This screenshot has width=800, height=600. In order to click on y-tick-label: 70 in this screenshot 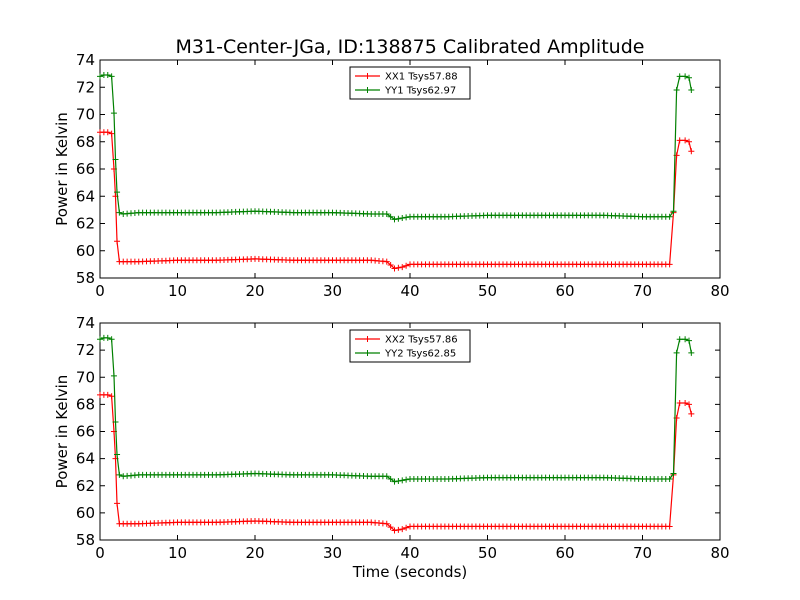, I will do `click(85, 377)`.